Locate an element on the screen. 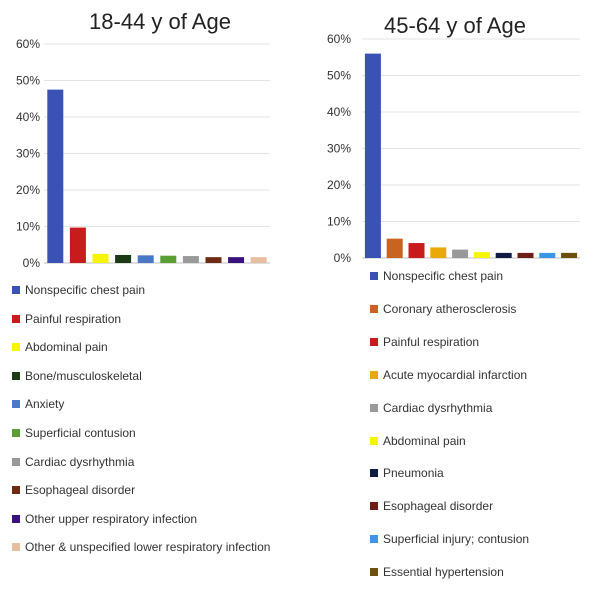 This screenshot has height=592, width=600. legend-item: Anxiety is located at coordinates (38, 404).